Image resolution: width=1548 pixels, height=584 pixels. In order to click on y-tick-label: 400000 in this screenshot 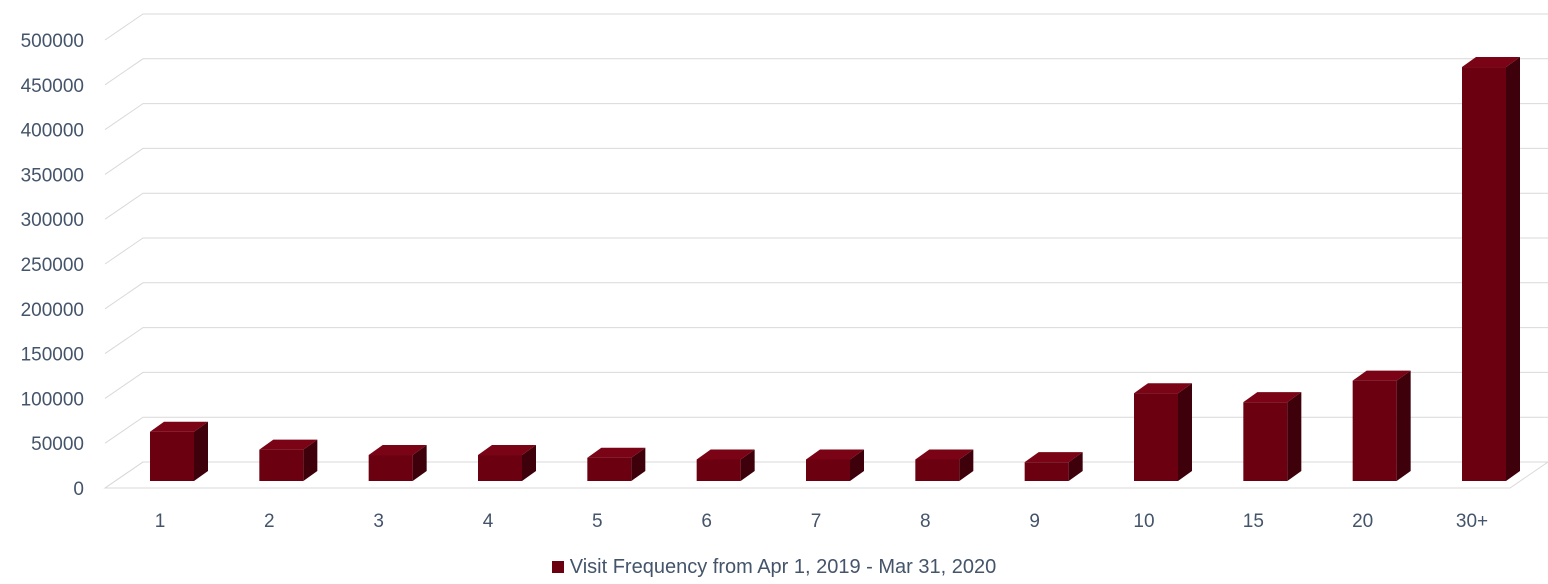, I will do `click(52, 131)`.